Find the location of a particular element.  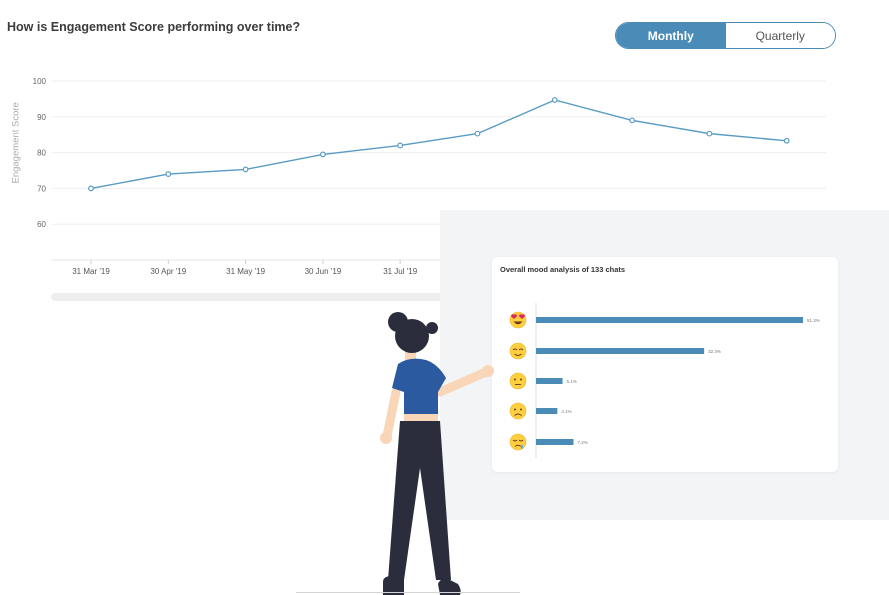

mood-chart-title: Overall mood analysis of 133 chats is located at coordinates (563, 269).